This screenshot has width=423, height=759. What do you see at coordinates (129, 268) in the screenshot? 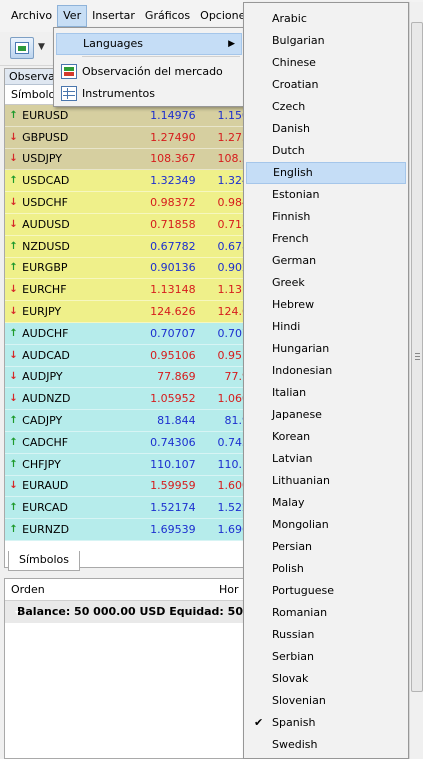
I see `table-row: ↑ EURGBP 0.90136 0.902` at bounding box center [129, 268].